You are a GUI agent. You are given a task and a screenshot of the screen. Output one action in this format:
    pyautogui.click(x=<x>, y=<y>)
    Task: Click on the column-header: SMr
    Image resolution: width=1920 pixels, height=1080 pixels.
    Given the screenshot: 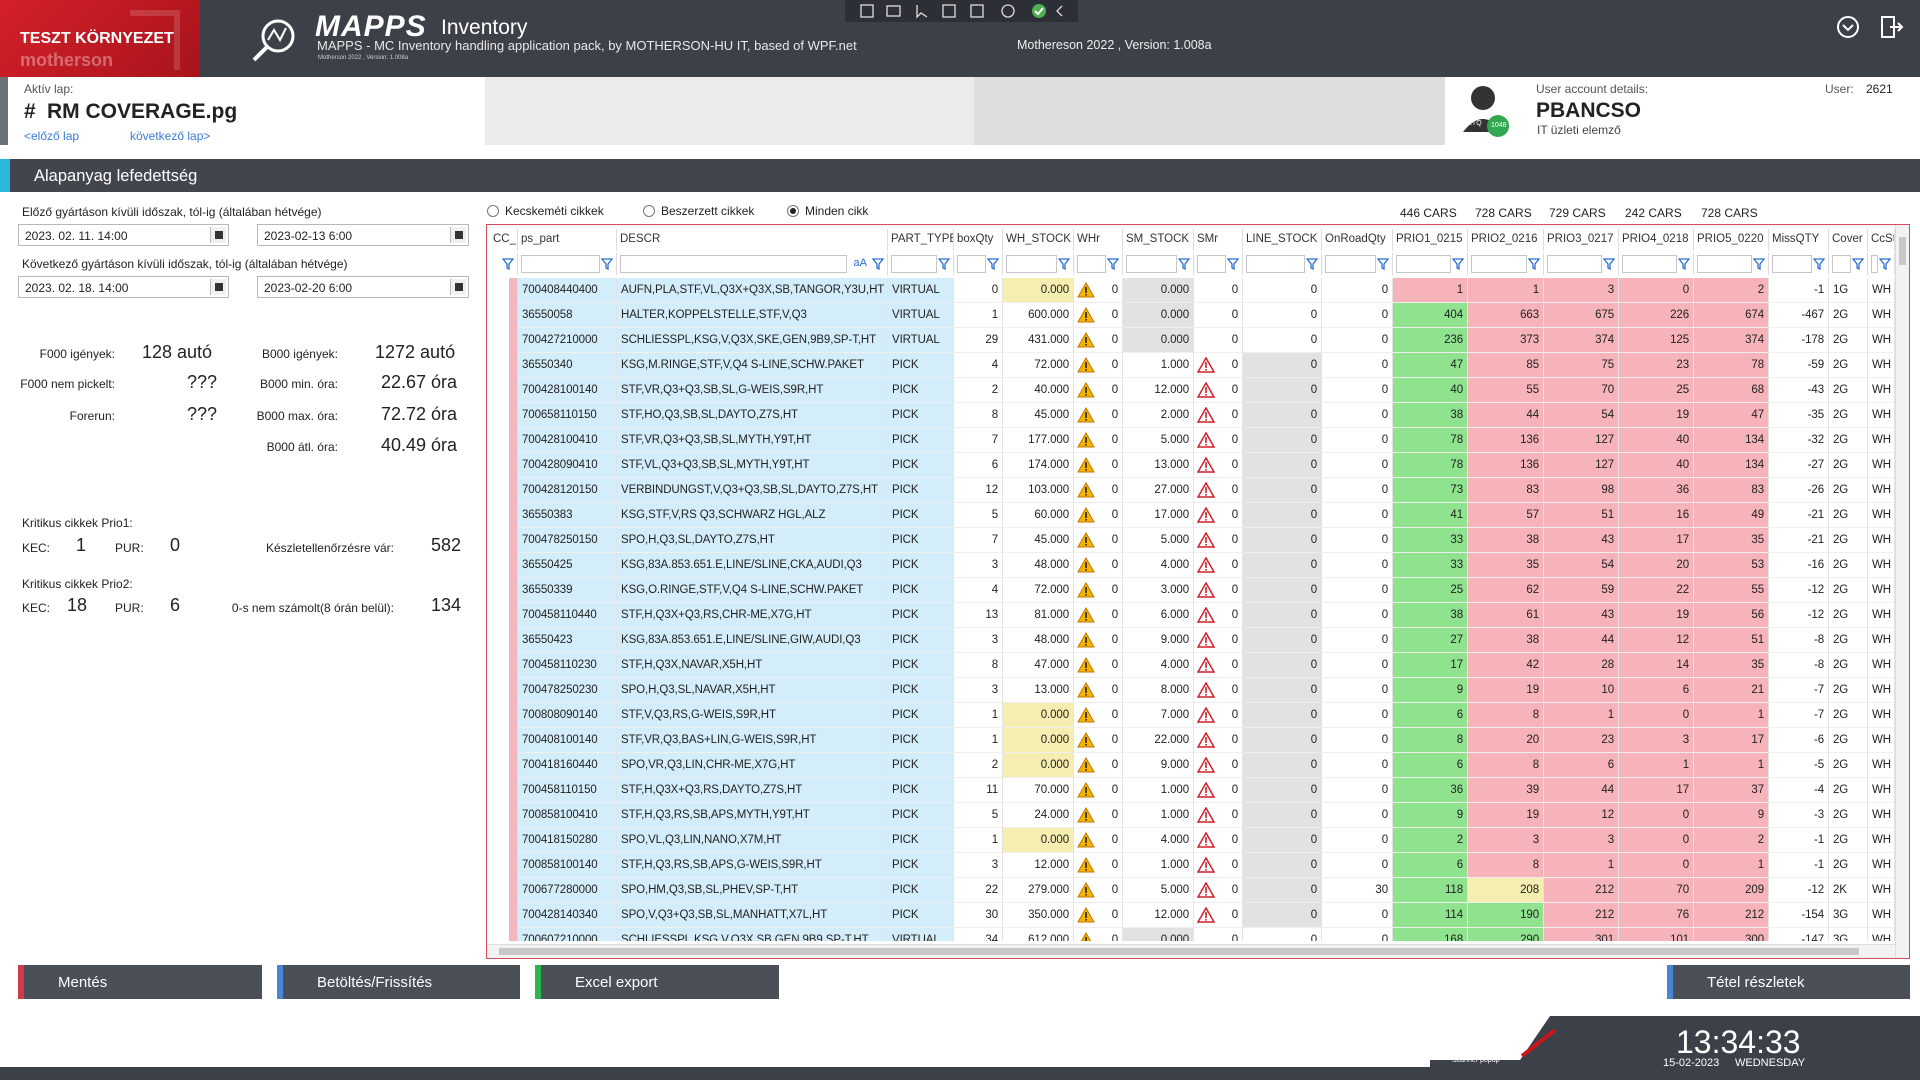 What is the action you would take?
    pyautogui.click(x=1218, y=240)
    